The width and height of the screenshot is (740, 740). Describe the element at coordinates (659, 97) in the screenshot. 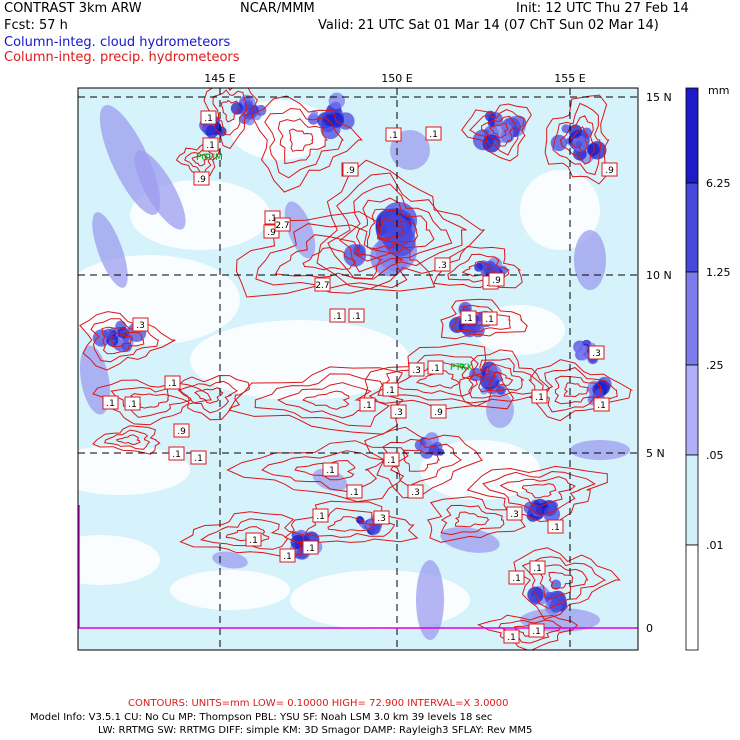

I see `latitude-label: 15 N` at that location.